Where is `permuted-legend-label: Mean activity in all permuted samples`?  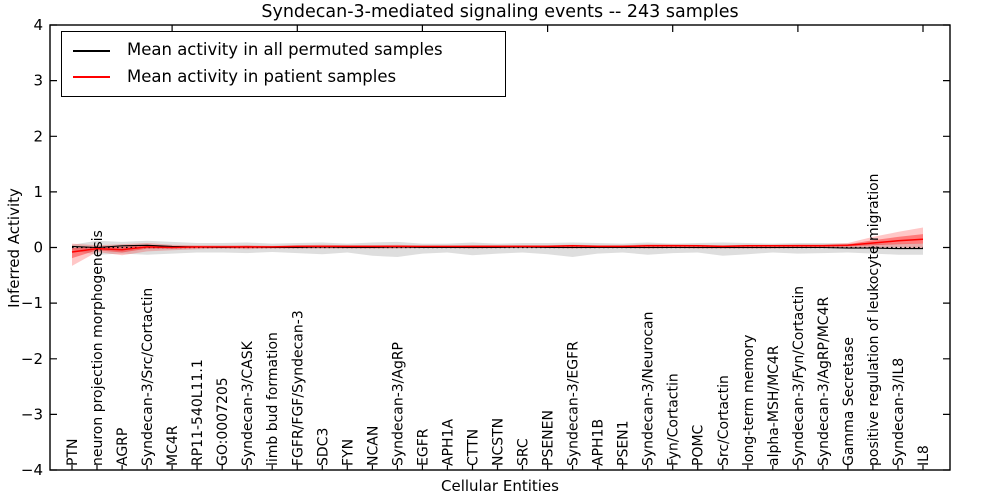
permuted-legend-label: Mean activity in all permuted samples is located at coordinates (285, 50).